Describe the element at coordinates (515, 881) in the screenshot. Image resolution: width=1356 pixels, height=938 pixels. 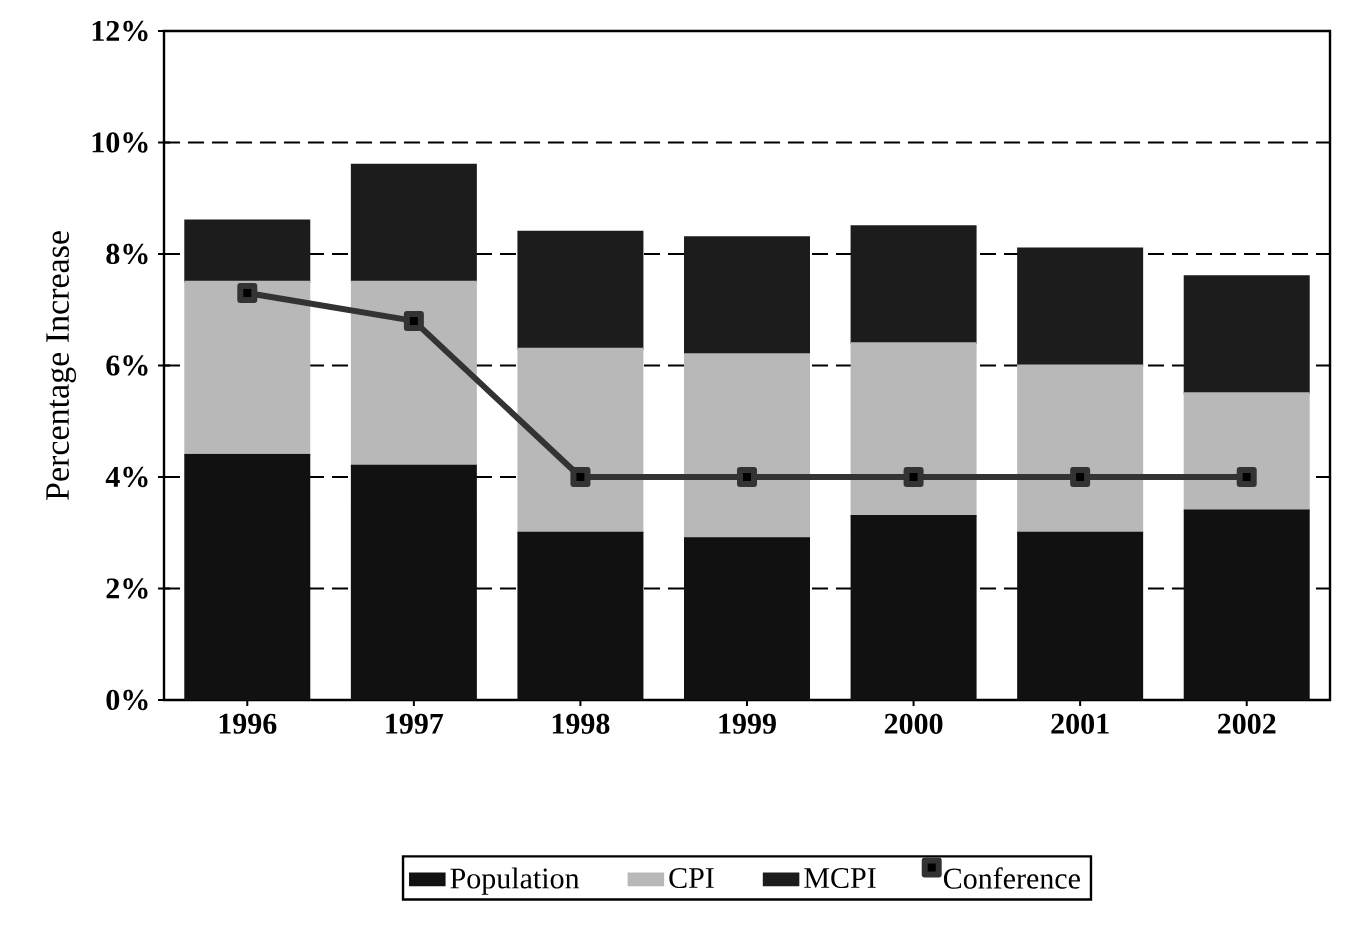
I see `legend-label: Population` at that location.